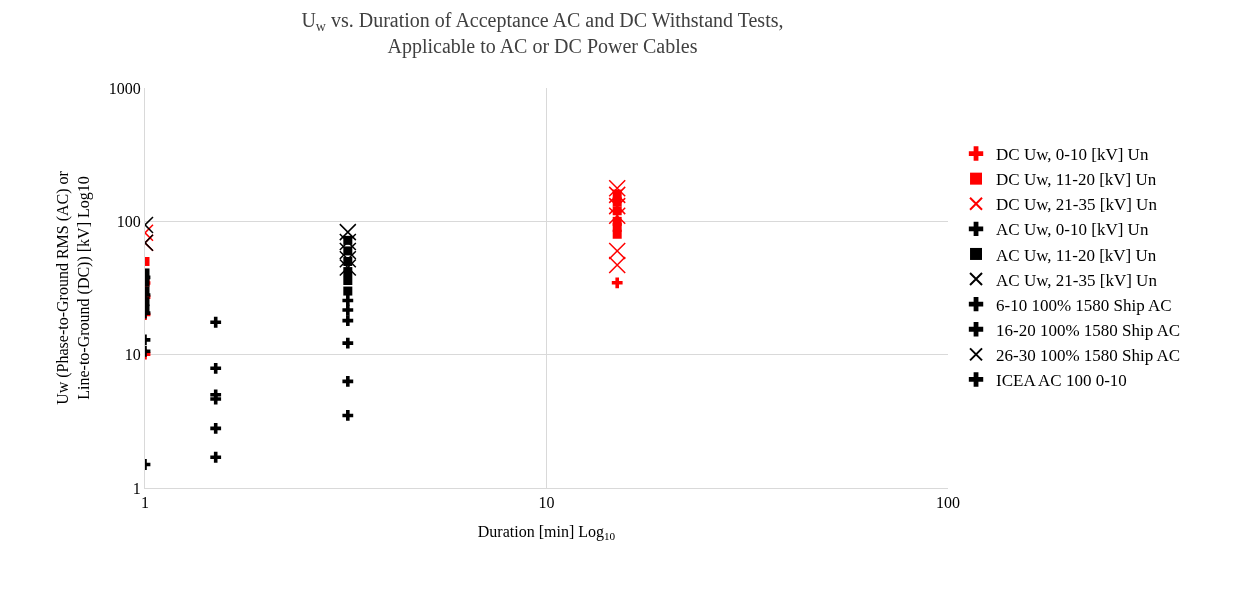 Image resolution: width=1247 pixels, height=605 pixels. Describe the element at coordinates (1072, 230) in the screenshot. I see `legend-label: AC Uw, 0-10 [kV] Un` at that location.